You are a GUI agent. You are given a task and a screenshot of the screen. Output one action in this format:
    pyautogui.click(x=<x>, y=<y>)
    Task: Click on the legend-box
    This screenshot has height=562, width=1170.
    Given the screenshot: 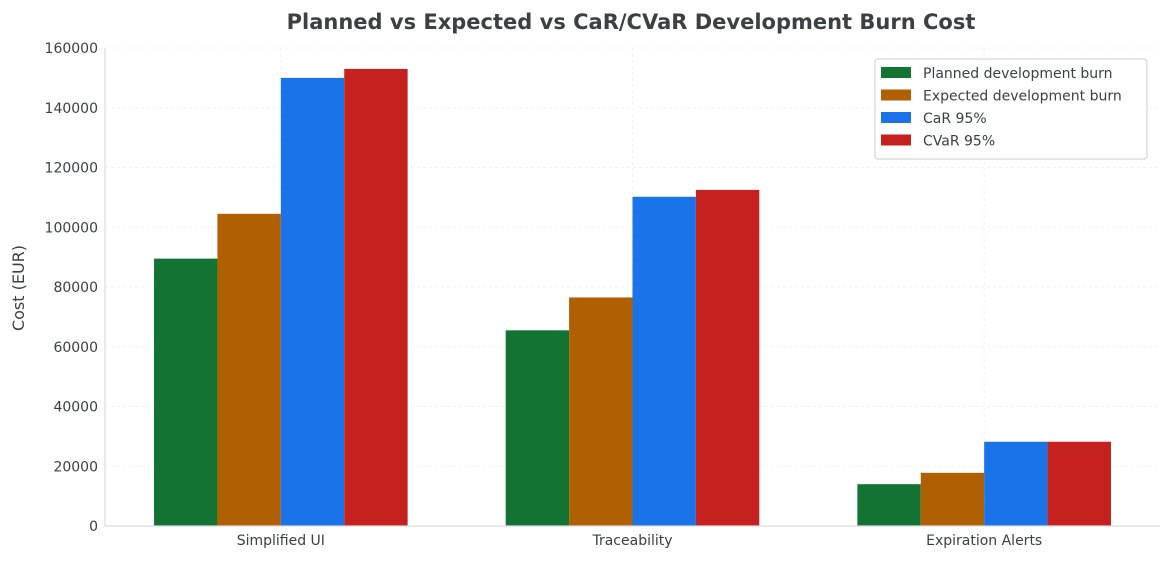 What is the action you would take?
    pyautogui.click(x=1011, y=109)
    